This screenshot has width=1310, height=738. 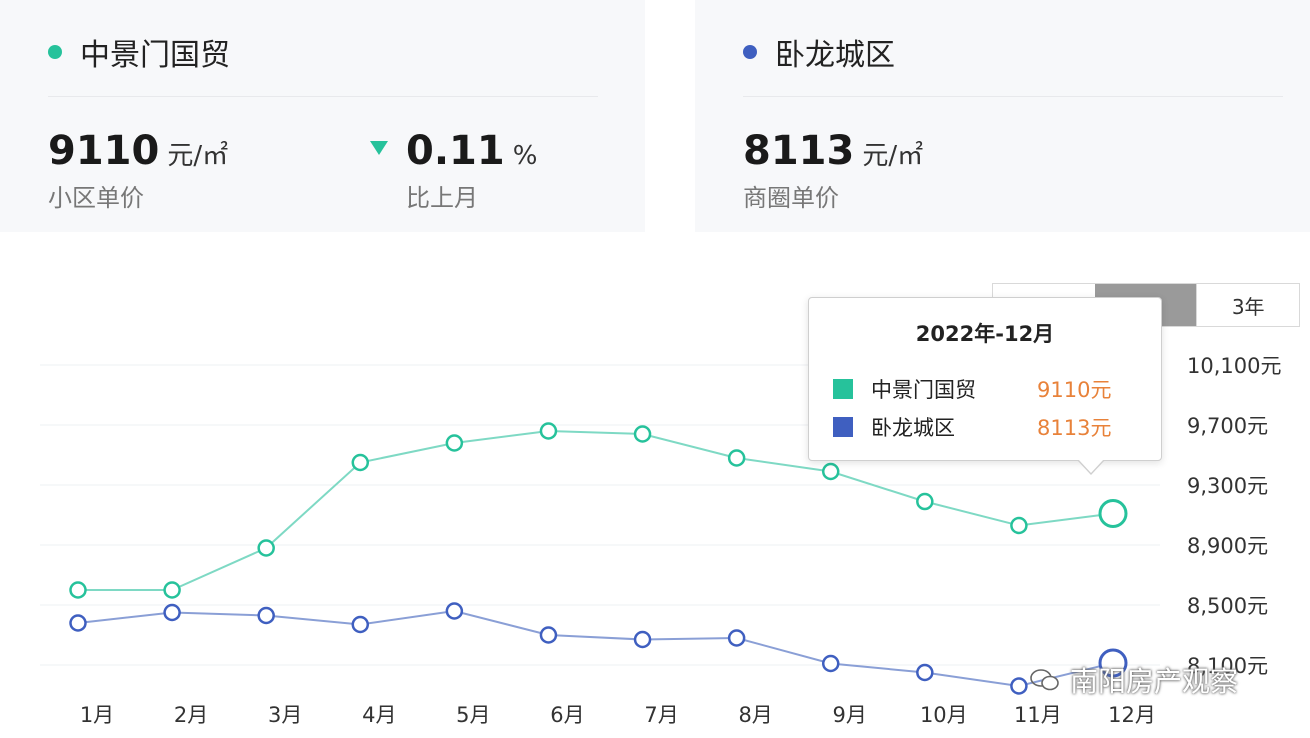 I want to click on x-tick-label: 5月, so click(x=473, y=715).